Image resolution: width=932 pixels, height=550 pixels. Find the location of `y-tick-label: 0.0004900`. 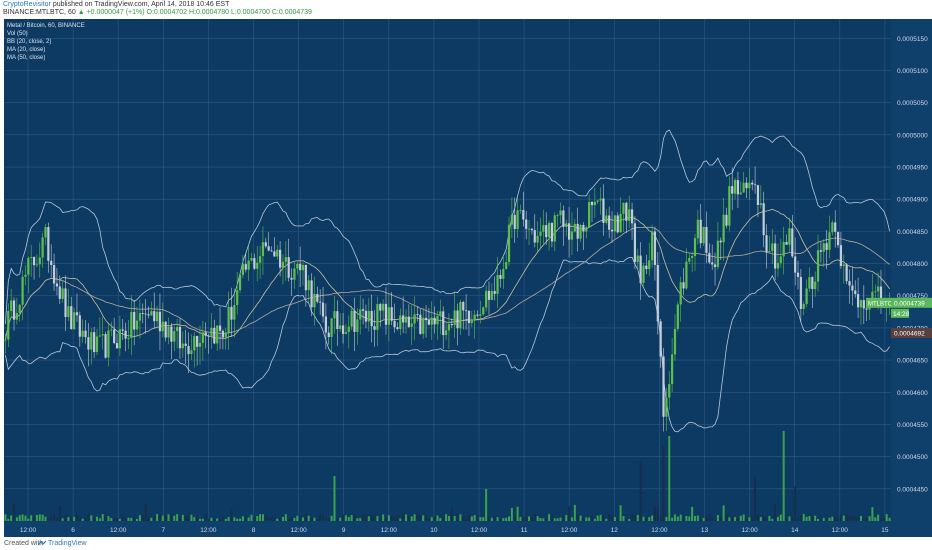

y-tick-label: 0.0004900 is located at coordinates (912, 200).